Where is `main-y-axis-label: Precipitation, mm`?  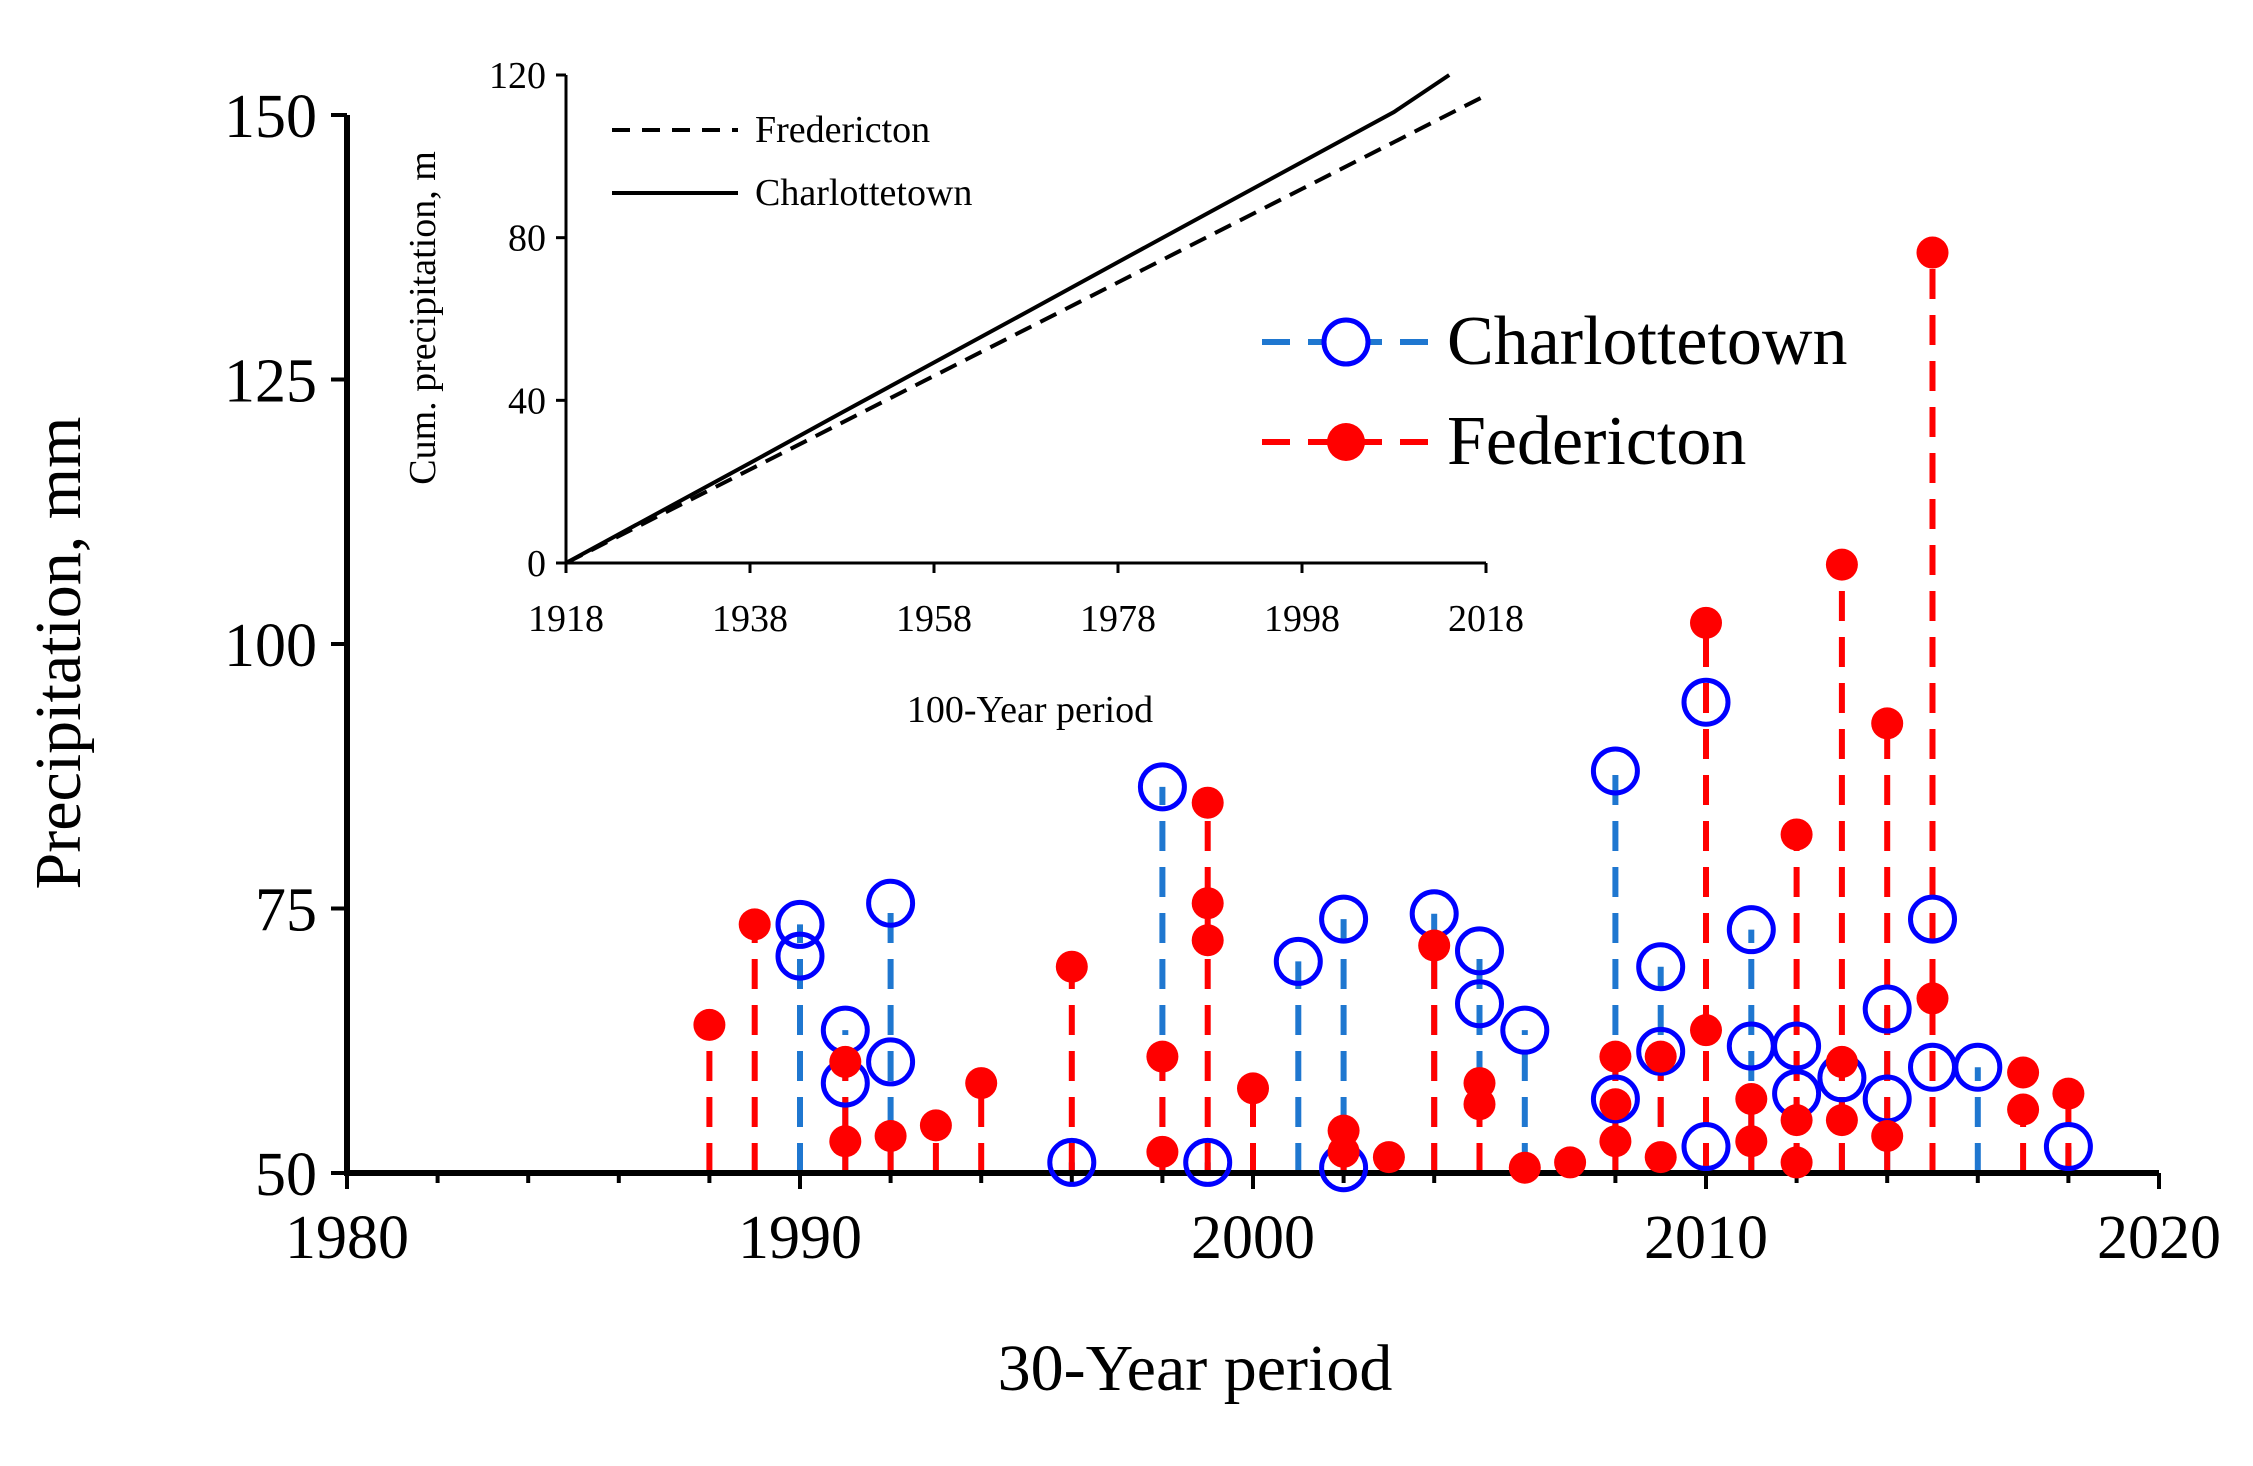
main-y-axis-label: Precipitation, mm is located at coordinates (58, 653).